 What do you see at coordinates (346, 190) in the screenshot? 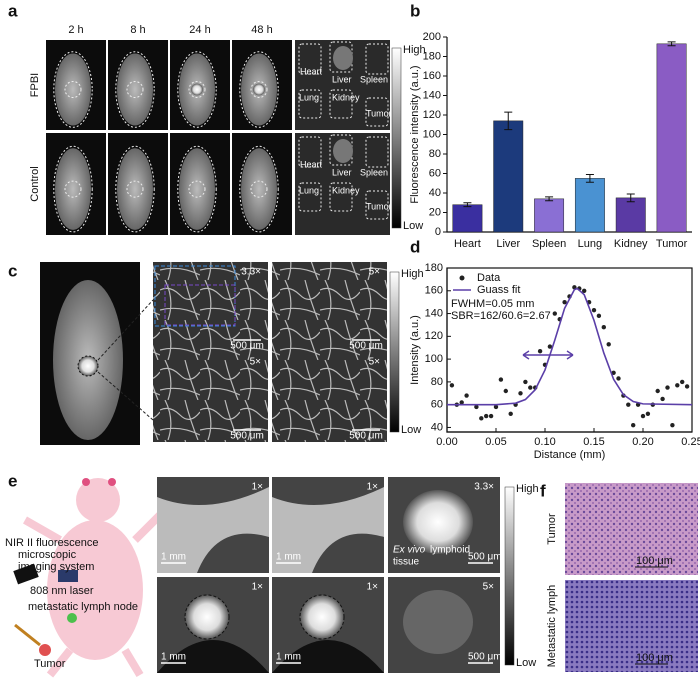
I see `organ-label: Kidney` at bounding box center [346, 190].